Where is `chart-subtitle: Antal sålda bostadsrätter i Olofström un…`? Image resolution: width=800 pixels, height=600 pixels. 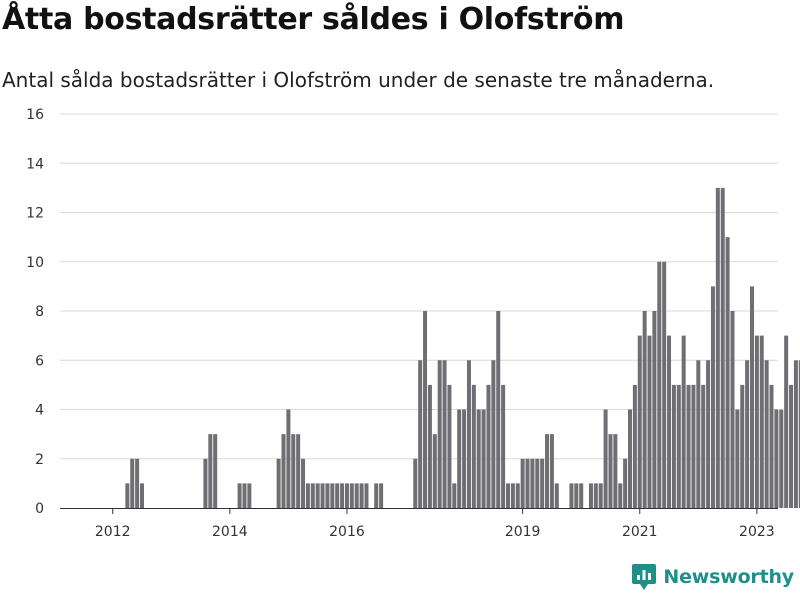
chart-subtitle: Antal sålda bostadsrätter i Olofström un… is located at coordinates (358, 80).